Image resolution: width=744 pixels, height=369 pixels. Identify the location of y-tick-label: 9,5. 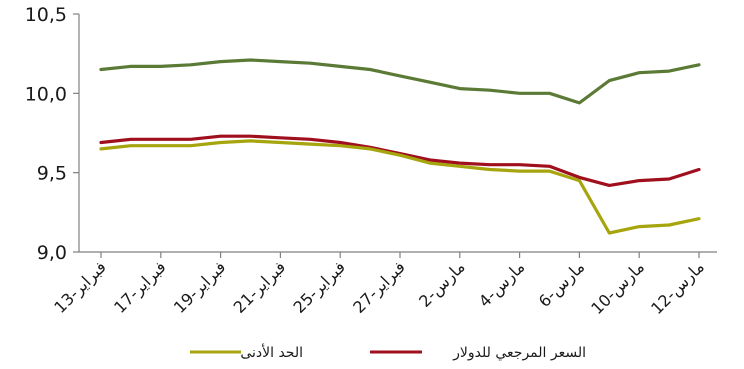
(52, 174).